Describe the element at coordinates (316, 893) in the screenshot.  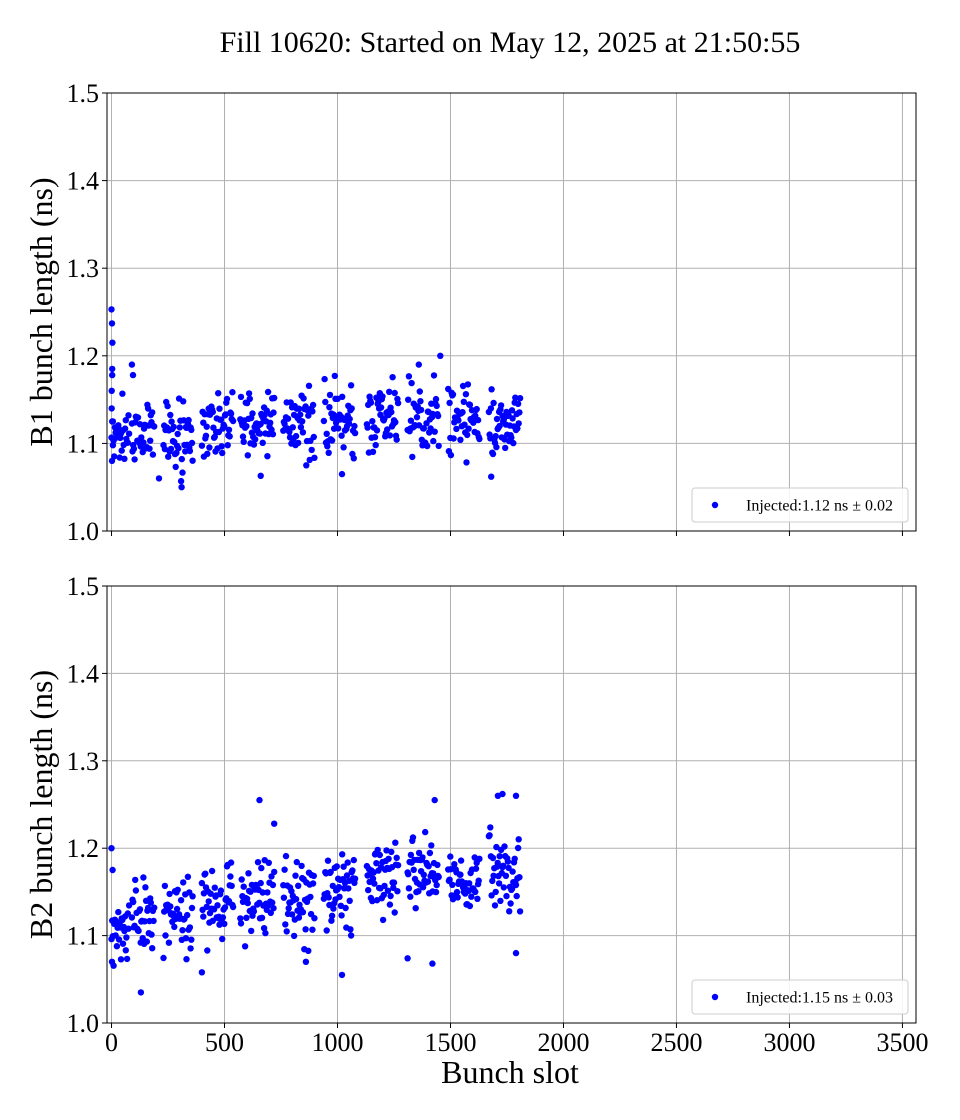
I see `data-points` at that location.